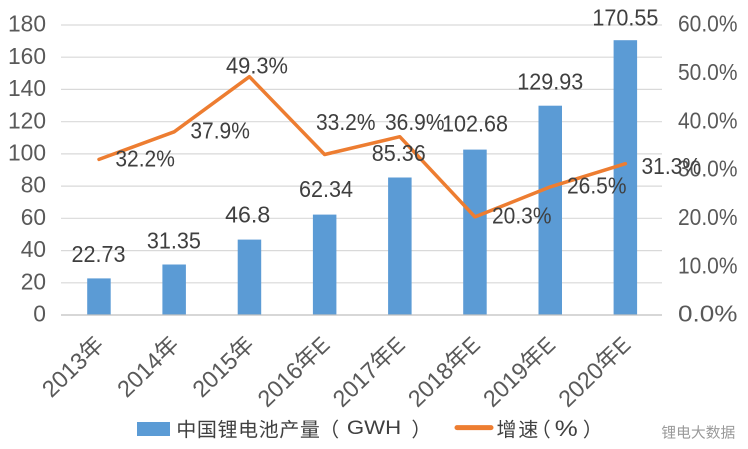 This screenshot has width=748, height=449. I want to click on svg-text: 36.9%, so click(415, 122).